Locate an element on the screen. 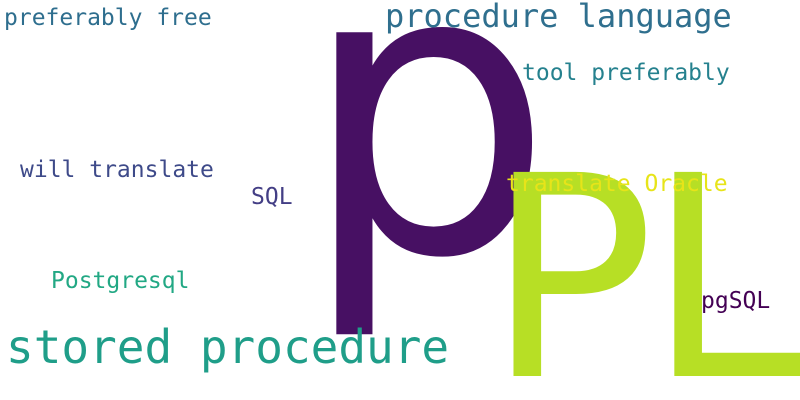  word-preferably-free: preferably free is located at coordinates (108, 18).